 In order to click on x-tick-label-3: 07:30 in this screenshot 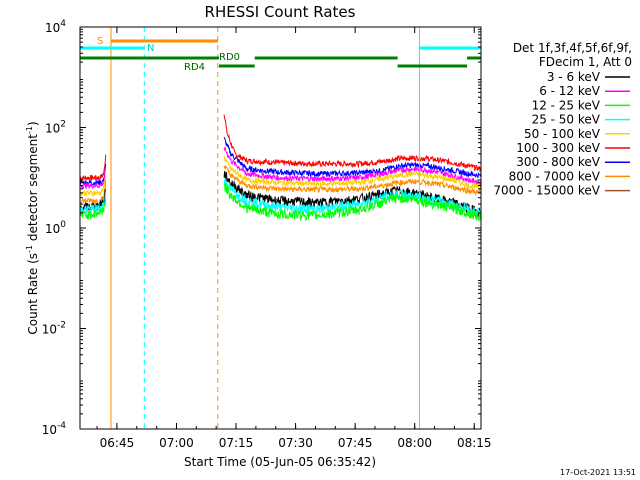, I will do `click(295, 443)`.